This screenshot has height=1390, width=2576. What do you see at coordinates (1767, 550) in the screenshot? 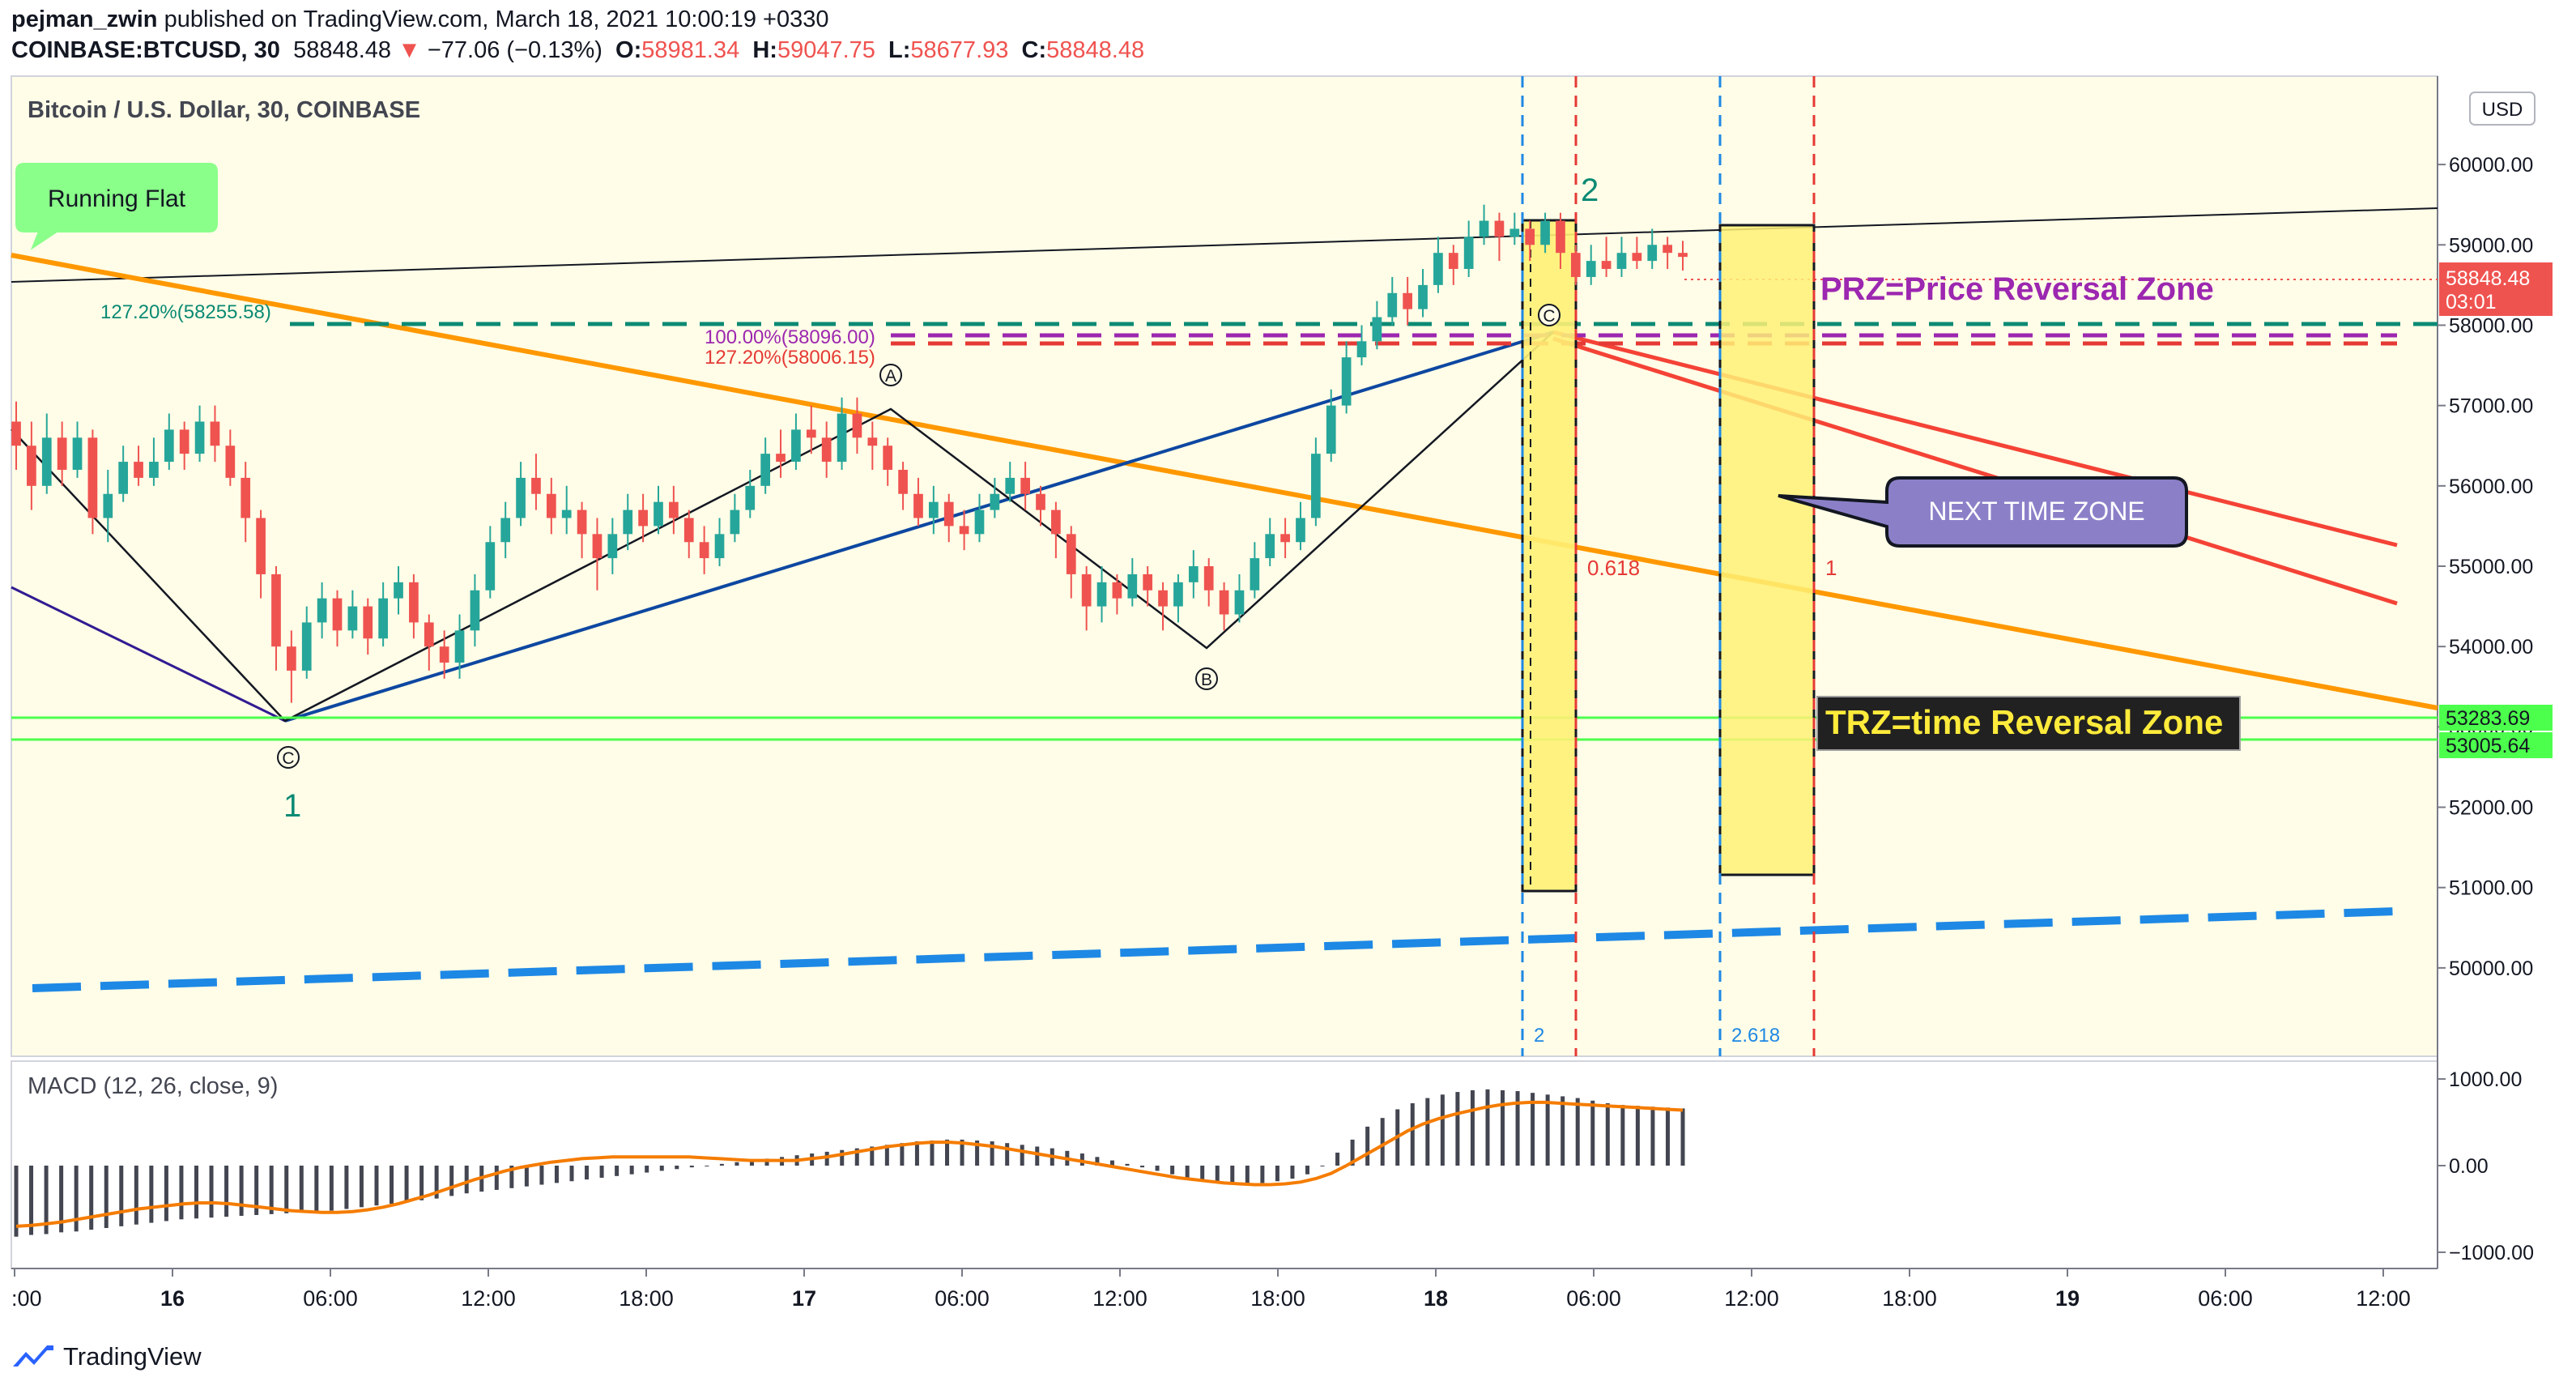
I see `next-time-zone-box` at bounding box center [1767, 550].